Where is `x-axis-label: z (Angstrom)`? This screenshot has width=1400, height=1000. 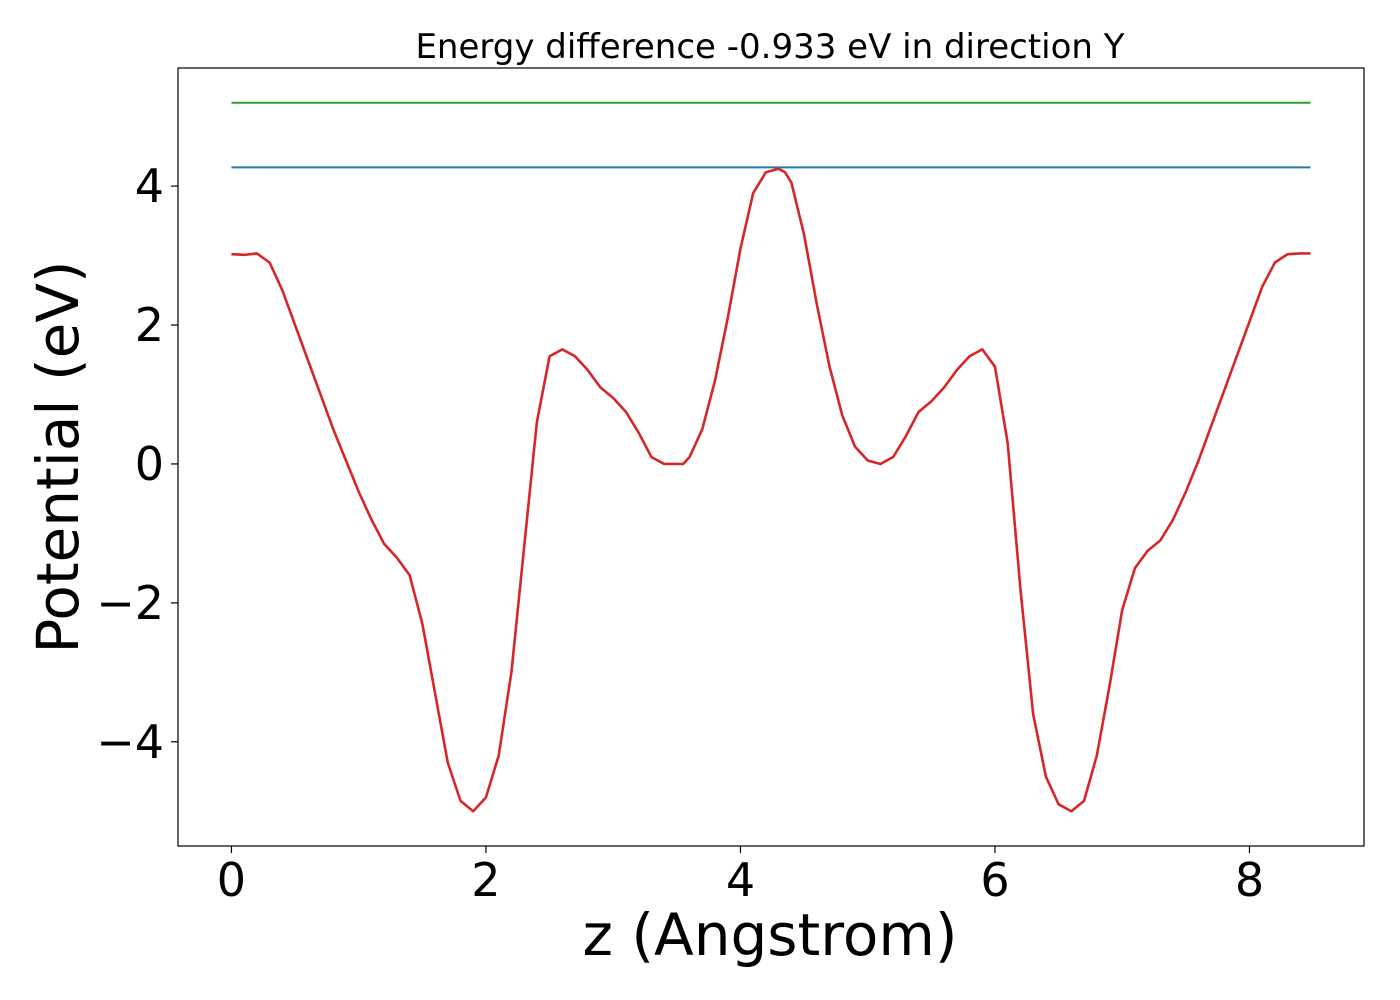
x-axis-label: z (Angstrom) is located at coordinates (770, 935).